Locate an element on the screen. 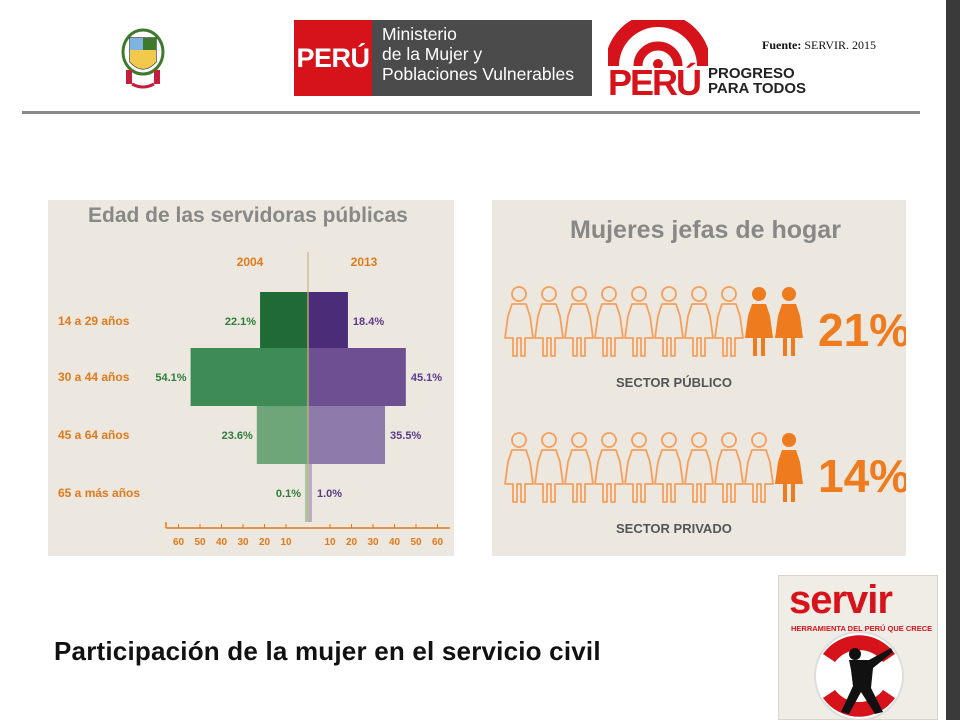  sector-label: SECTOR PRIVADO is located at coordinates (674, 528).